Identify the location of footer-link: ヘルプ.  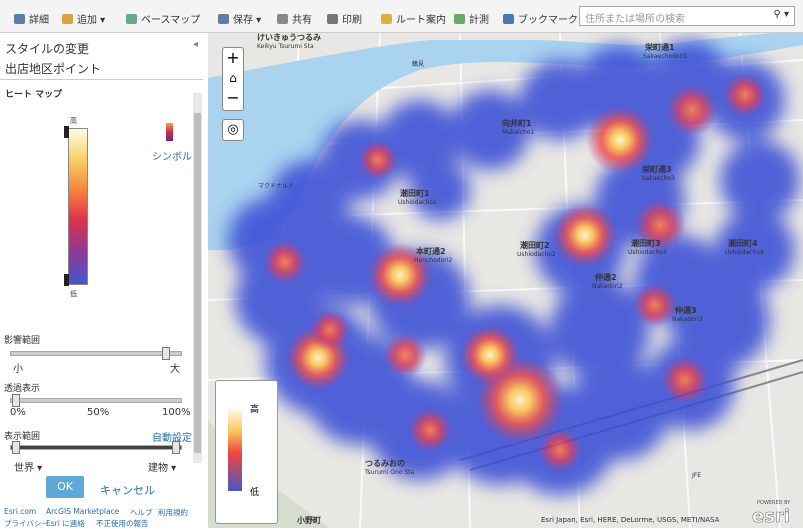
(141, 512).